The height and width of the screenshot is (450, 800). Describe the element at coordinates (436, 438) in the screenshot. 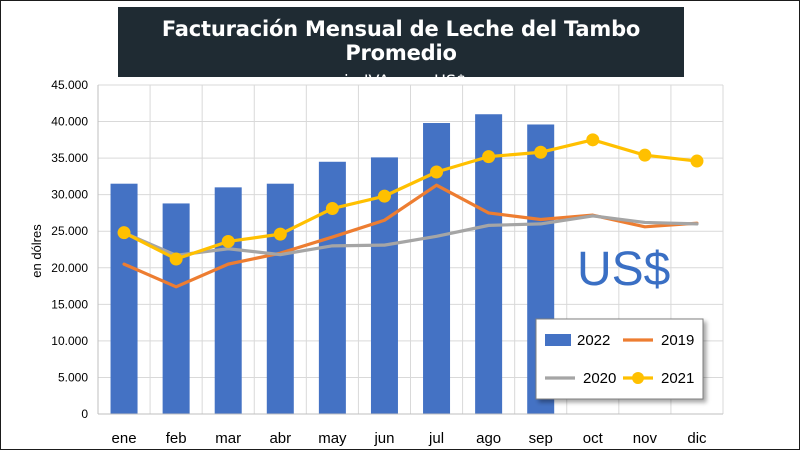

I see `x-tick-label: jul` at that location.